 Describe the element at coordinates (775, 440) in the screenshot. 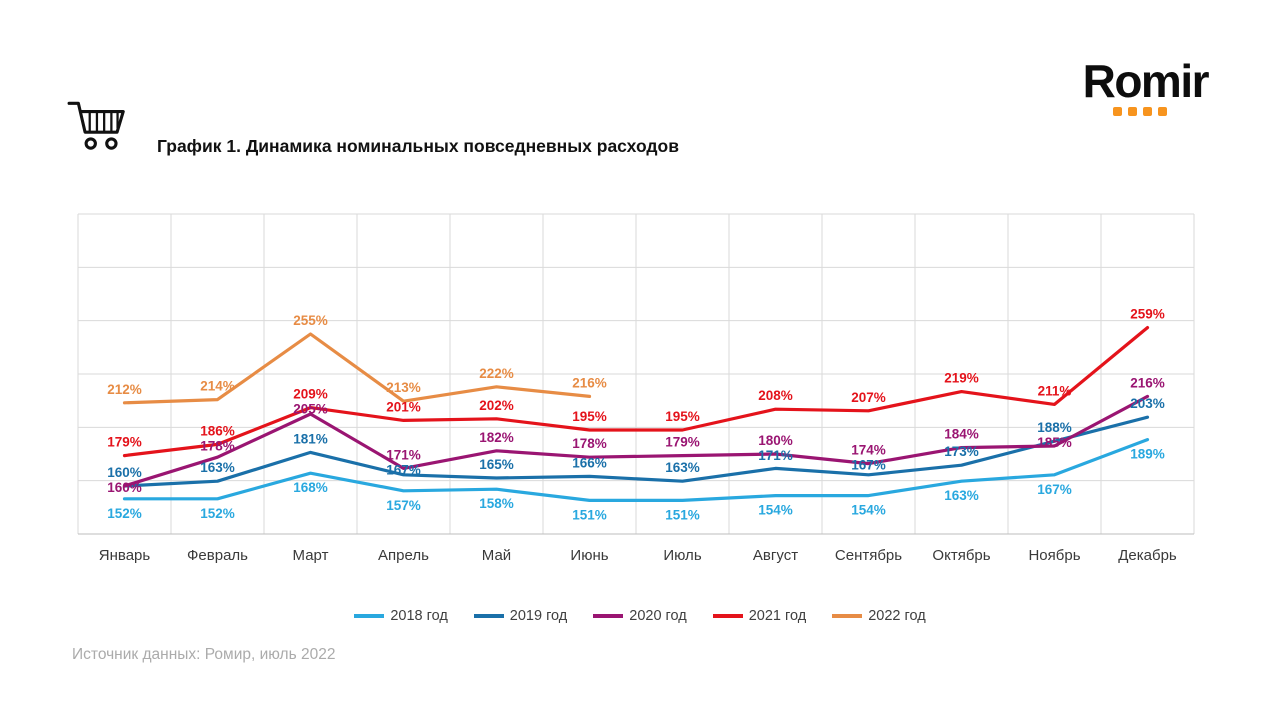

I see `data-label: 180%` at that location.